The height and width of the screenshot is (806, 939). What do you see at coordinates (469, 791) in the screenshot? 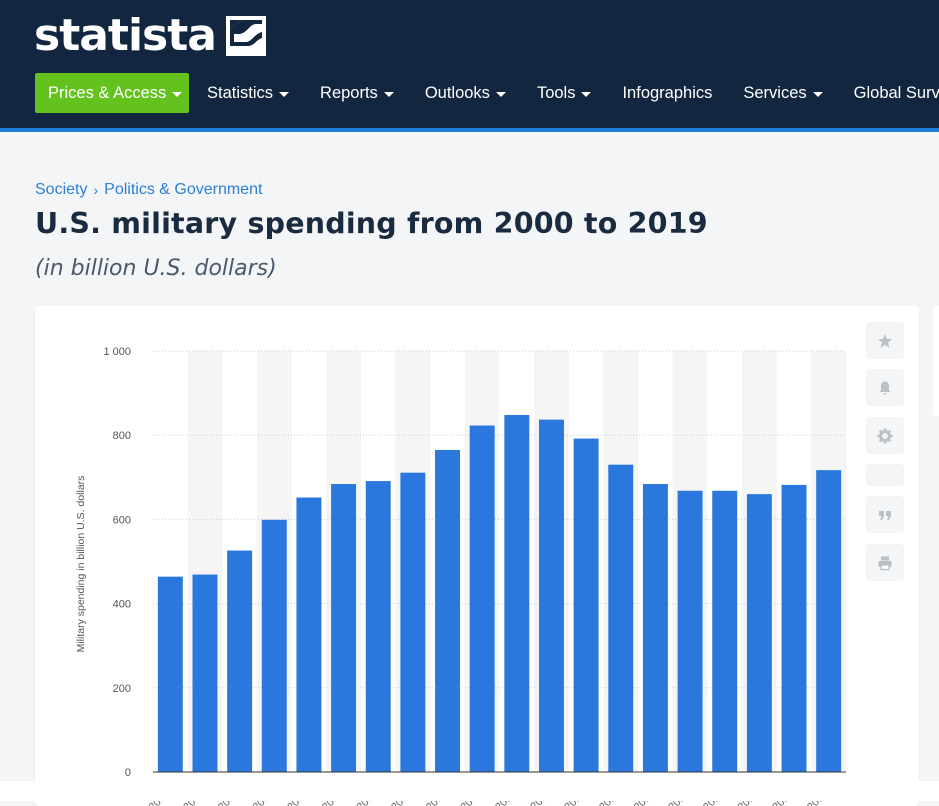
I see `bottom-edge` at bounding box center [469, 791].